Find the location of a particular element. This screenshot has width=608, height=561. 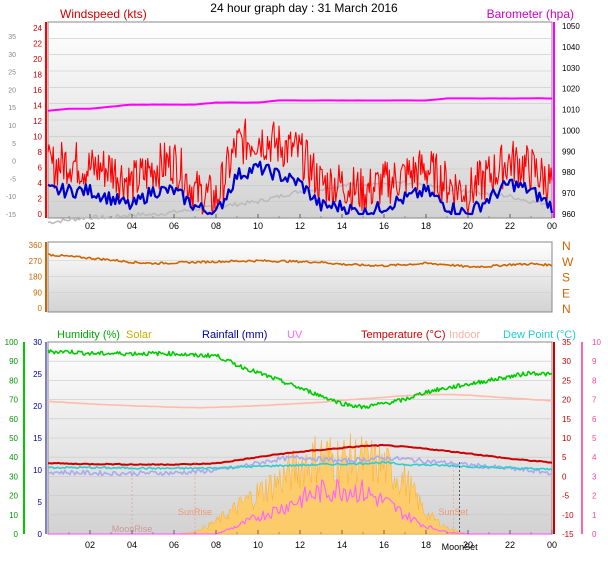

uv-tick-label: 0 is located at coordinates (594, 534).